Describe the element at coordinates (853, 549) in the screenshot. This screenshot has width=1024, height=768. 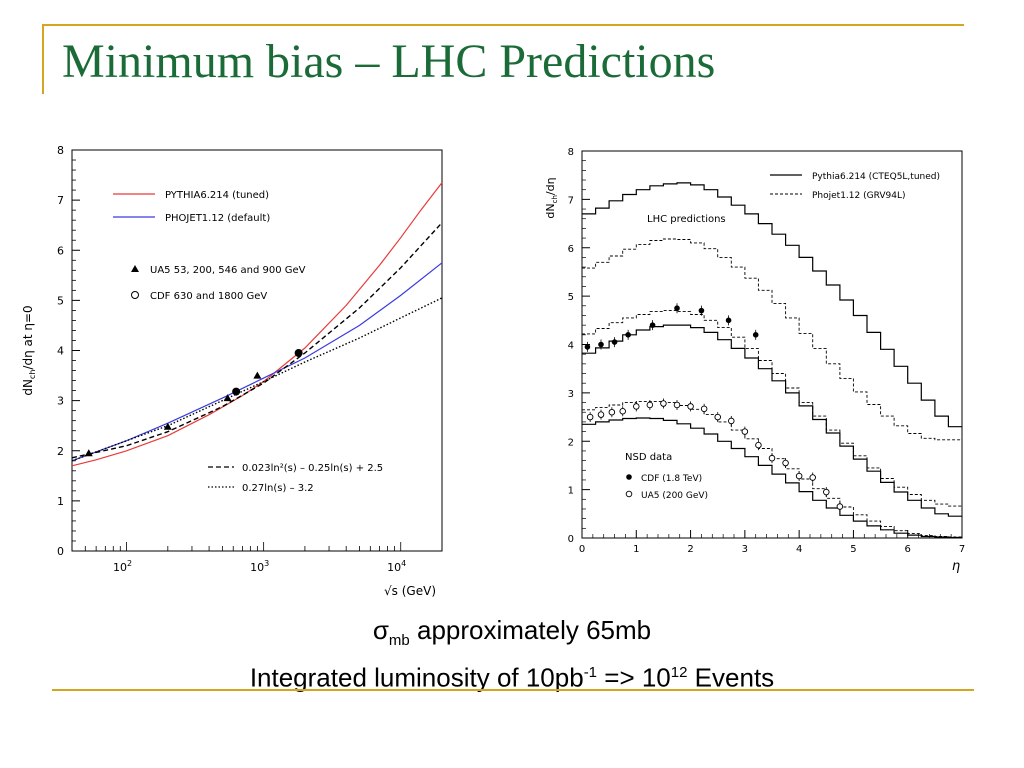
I see `x-tick-label: 5` at that location.